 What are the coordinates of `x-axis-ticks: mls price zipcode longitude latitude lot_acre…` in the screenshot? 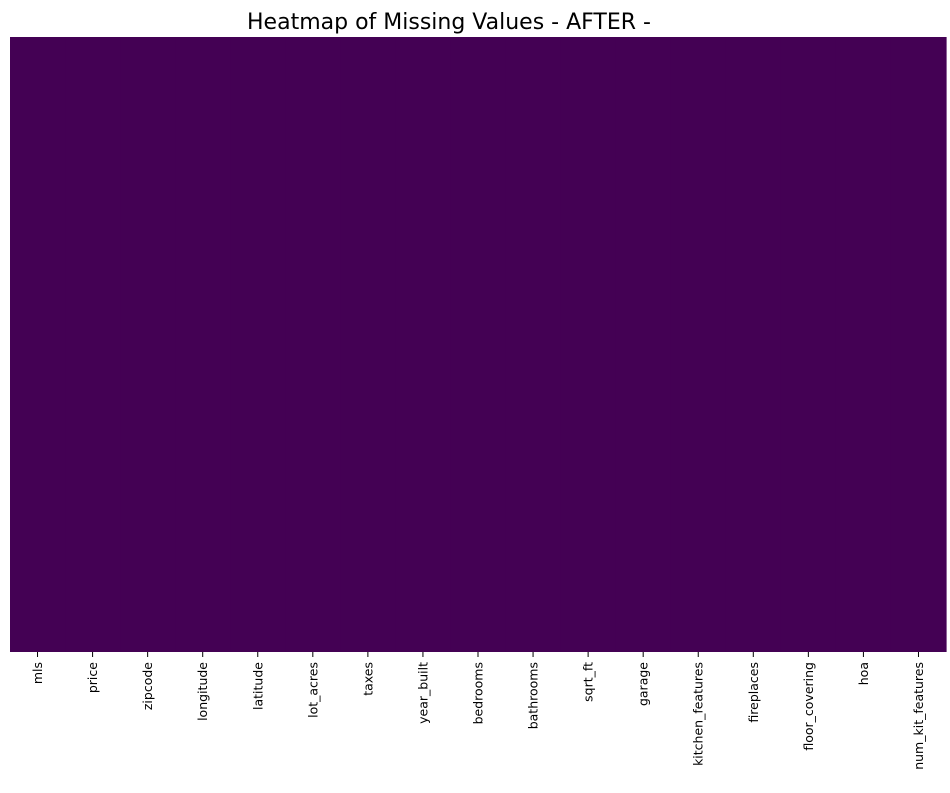 It's located at (478, 711).